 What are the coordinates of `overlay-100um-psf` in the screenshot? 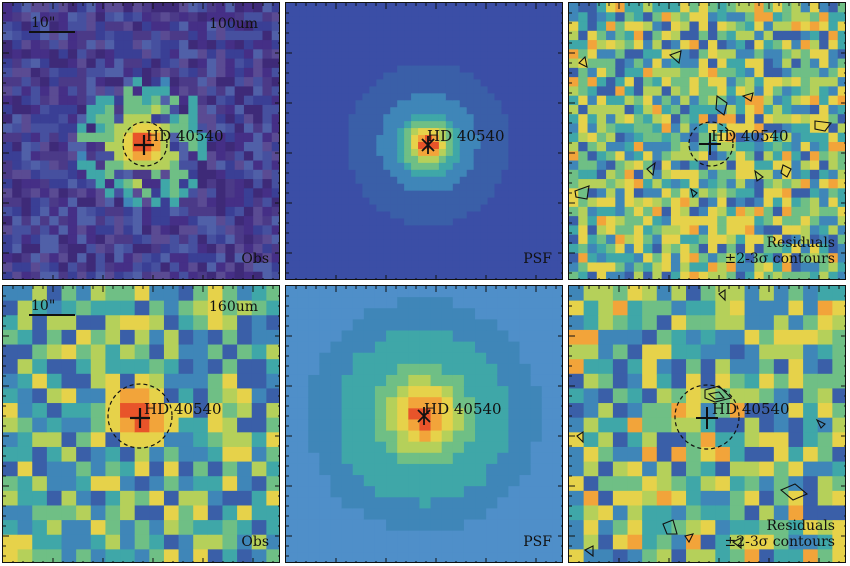 It's located at (428, 145).